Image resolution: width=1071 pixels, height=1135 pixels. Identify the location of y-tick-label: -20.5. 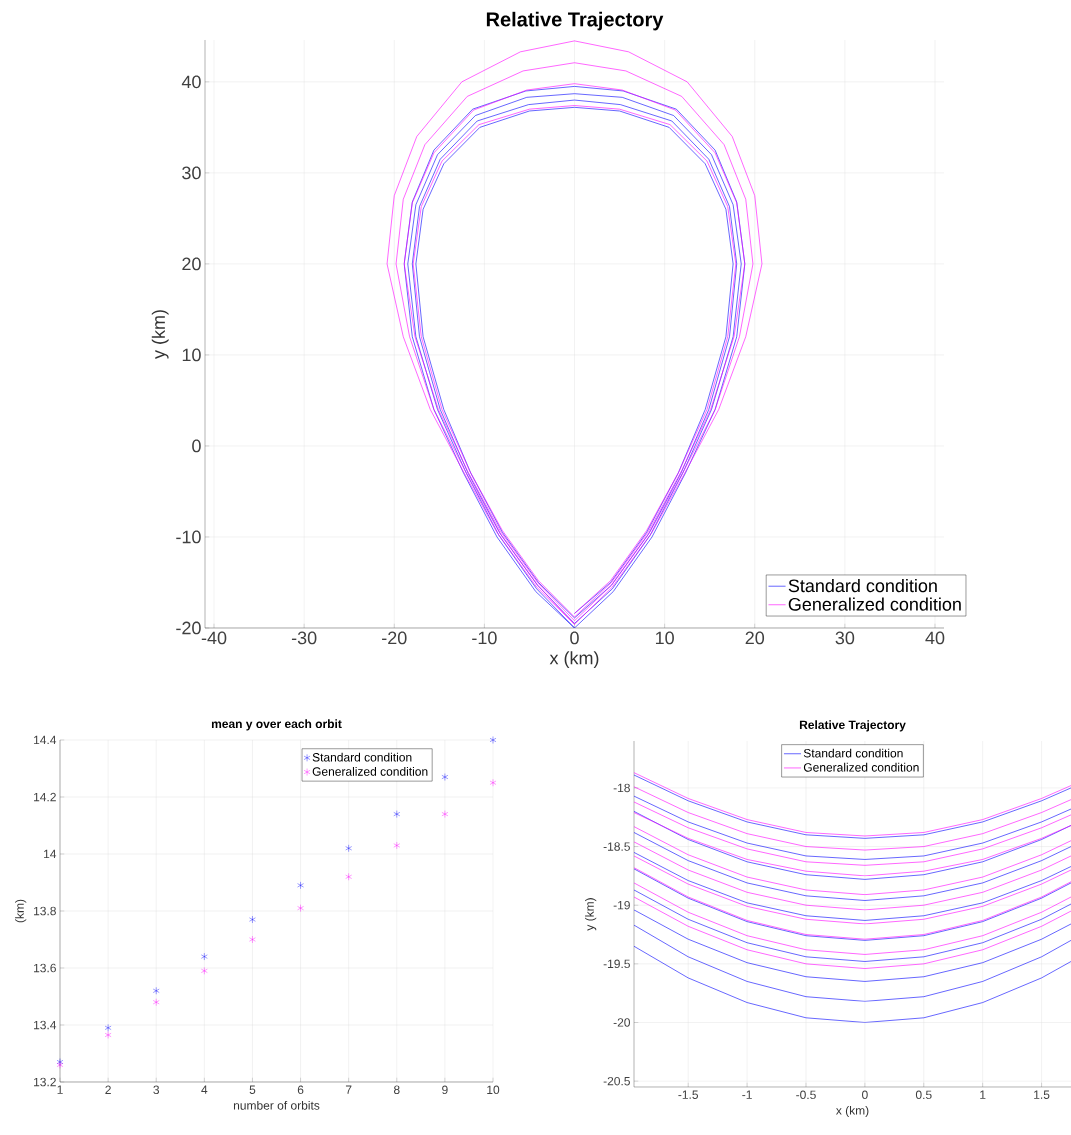
(616, 1081).